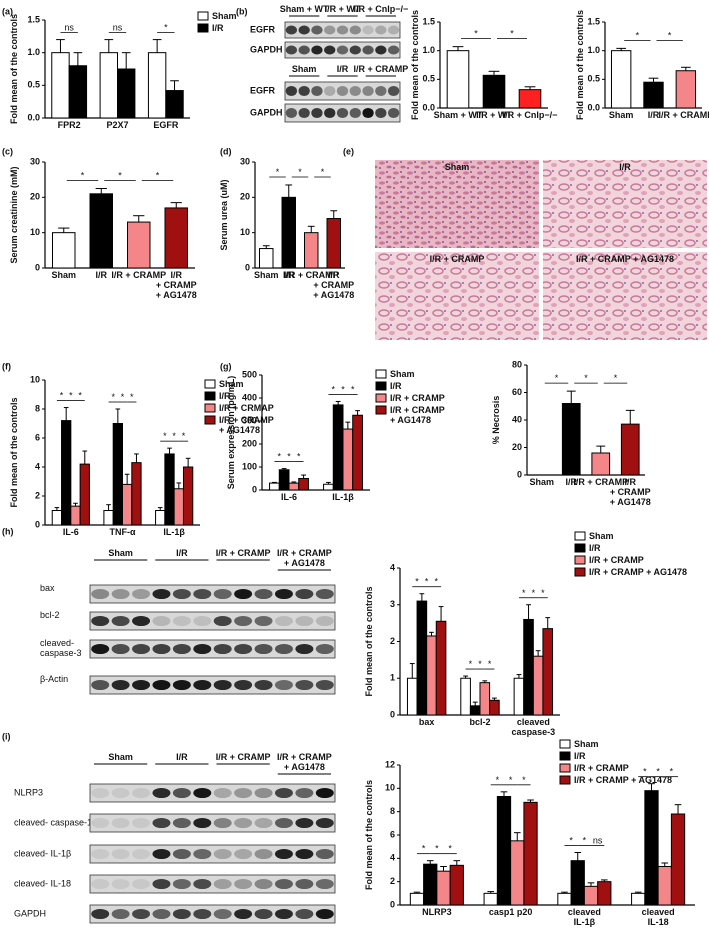 The width and height of the screenshot is (709, 938). What do you see at coordinates (182, 757) in the screenshot?
I see `blot-group-label: I/R` at bounding box center [182, 757].